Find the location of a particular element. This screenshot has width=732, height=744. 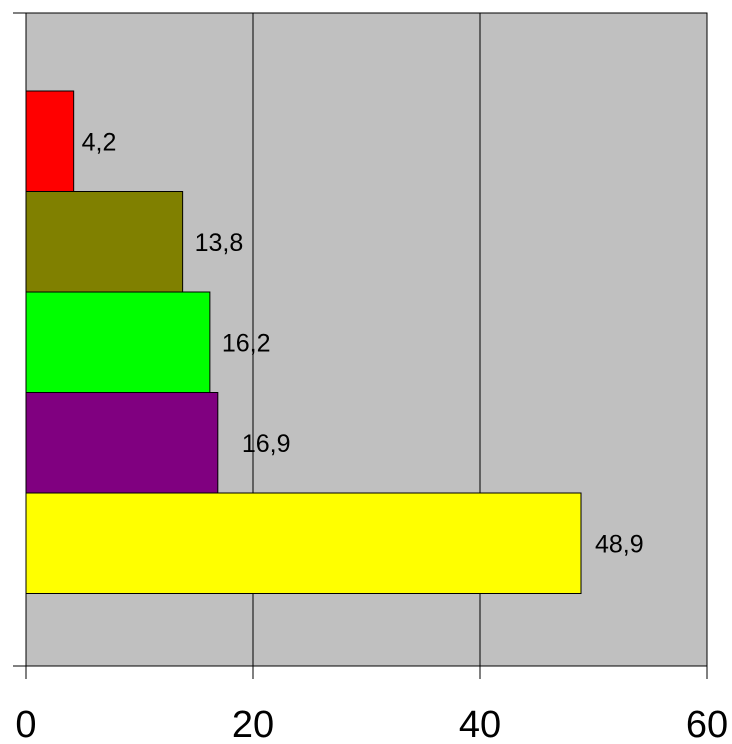

x-tick-label-0: 0 is located at coordinates (25, 724).